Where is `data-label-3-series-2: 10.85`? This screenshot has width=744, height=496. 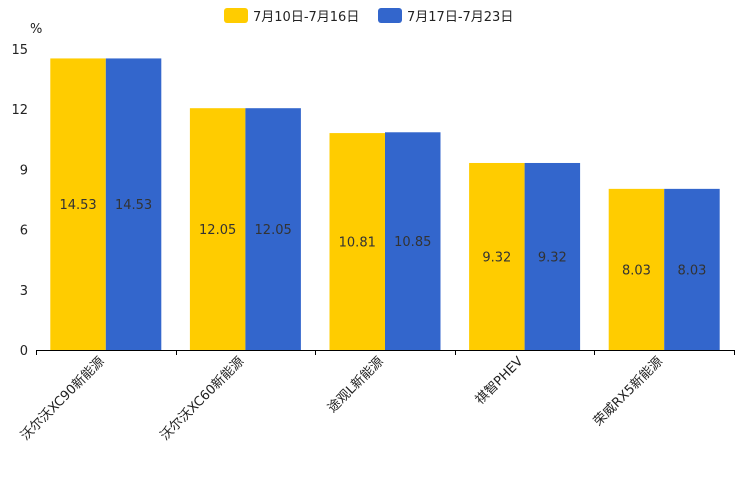 data-label-3-series-2: 10.85 is located at coordinates (412, 242).